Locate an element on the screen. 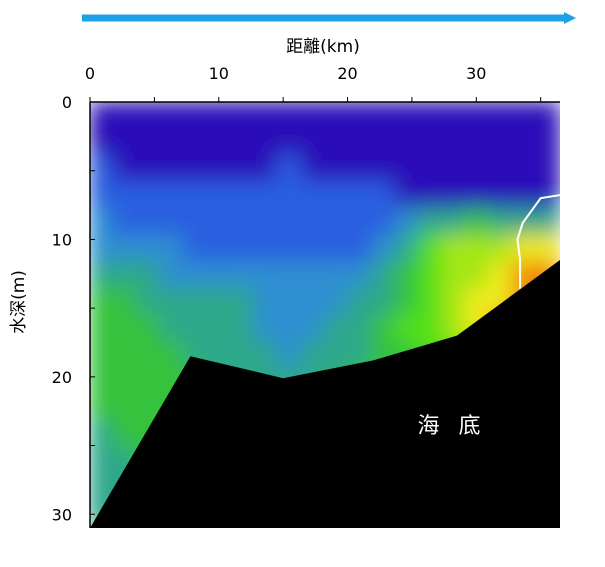  x-tick-label: 20 is located at coordinates (347, 73).